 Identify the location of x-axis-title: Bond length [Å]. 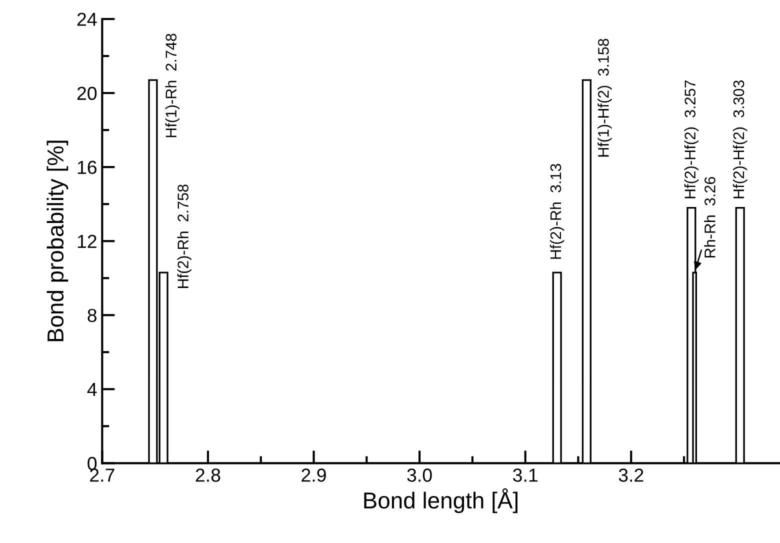
(441, 501).